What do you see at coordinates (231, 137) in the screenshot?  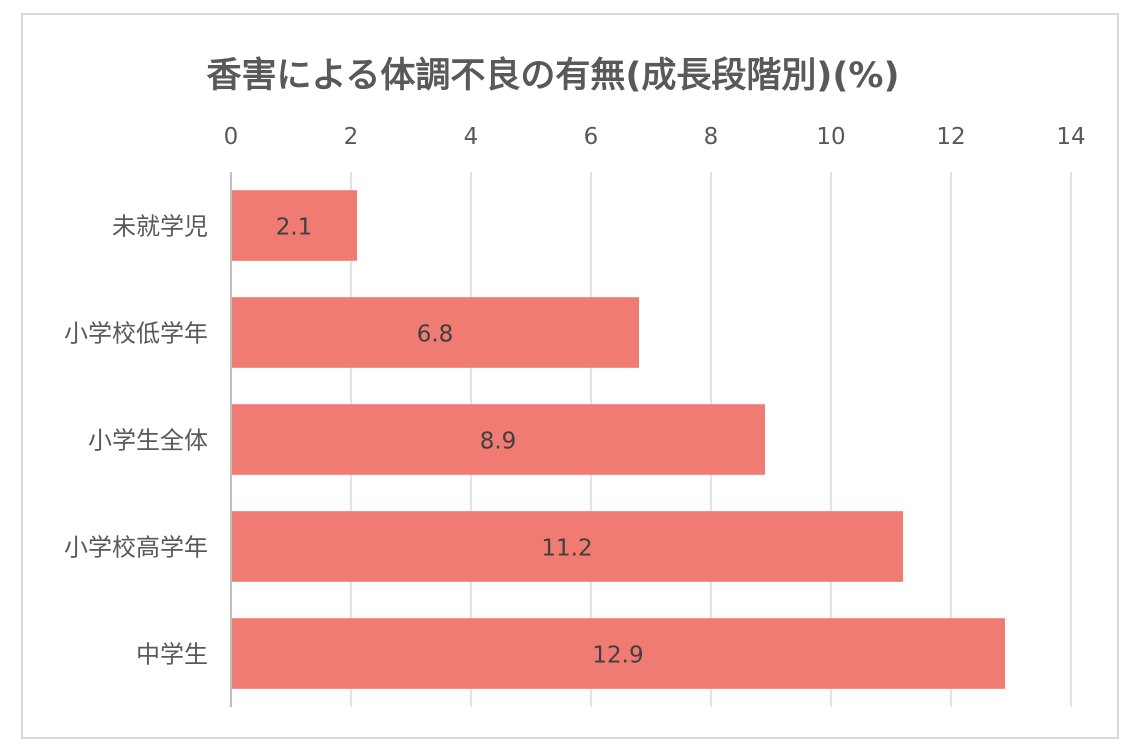 I see `x-tick-label: 0` at bounding box center [231, 137].